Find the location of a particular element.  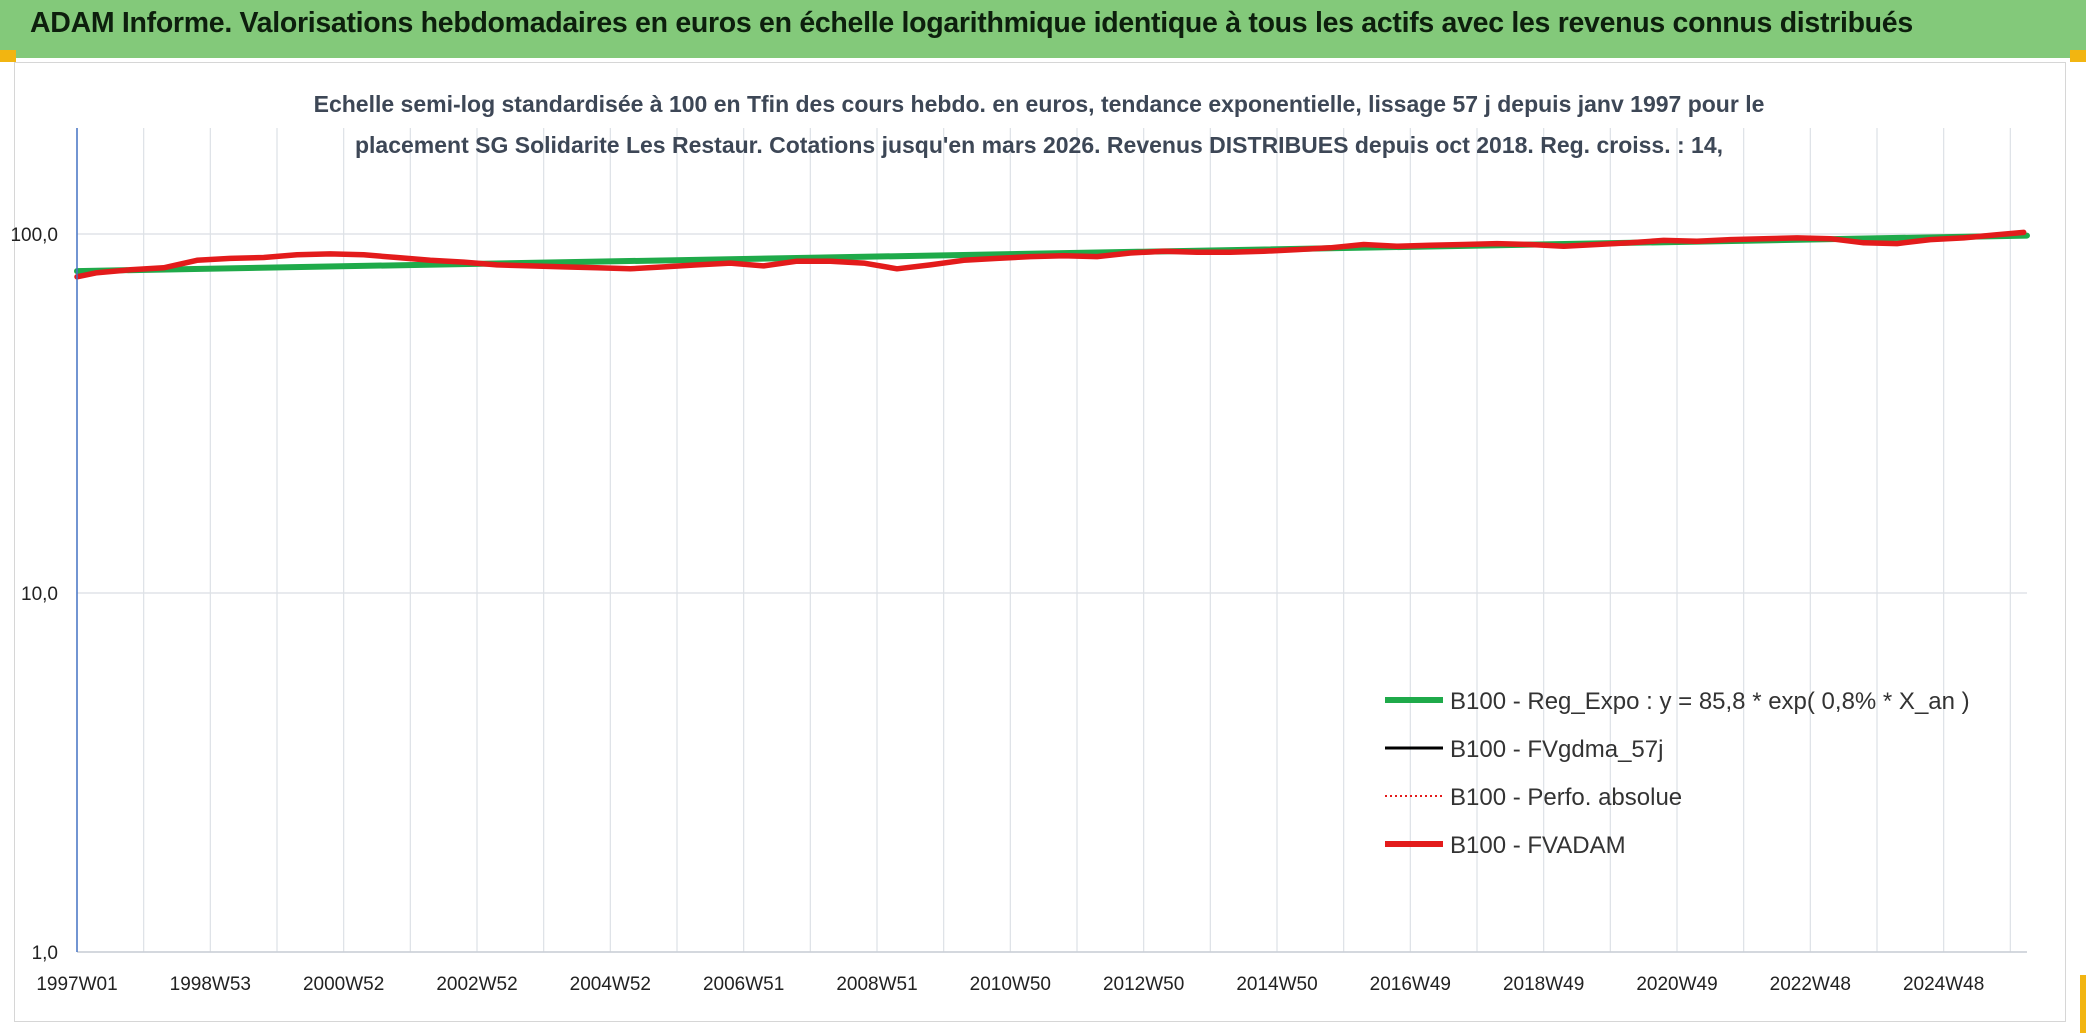

y-tick-label: 1,0 is located at coordinates (45, 953).